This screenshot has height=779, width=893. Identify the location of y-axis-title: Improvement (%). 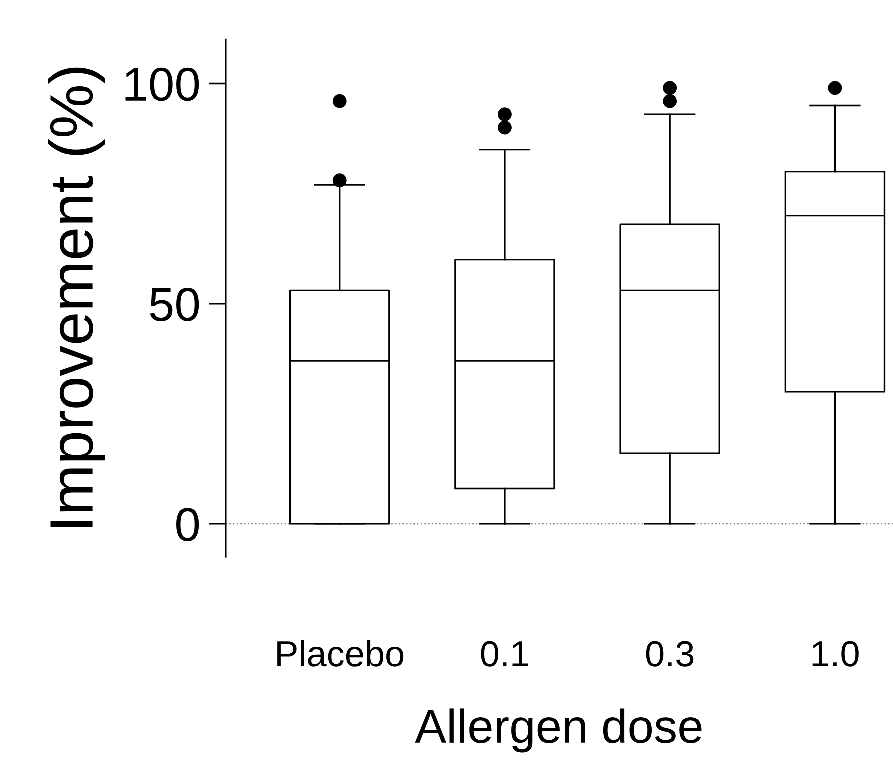
(77, 298).